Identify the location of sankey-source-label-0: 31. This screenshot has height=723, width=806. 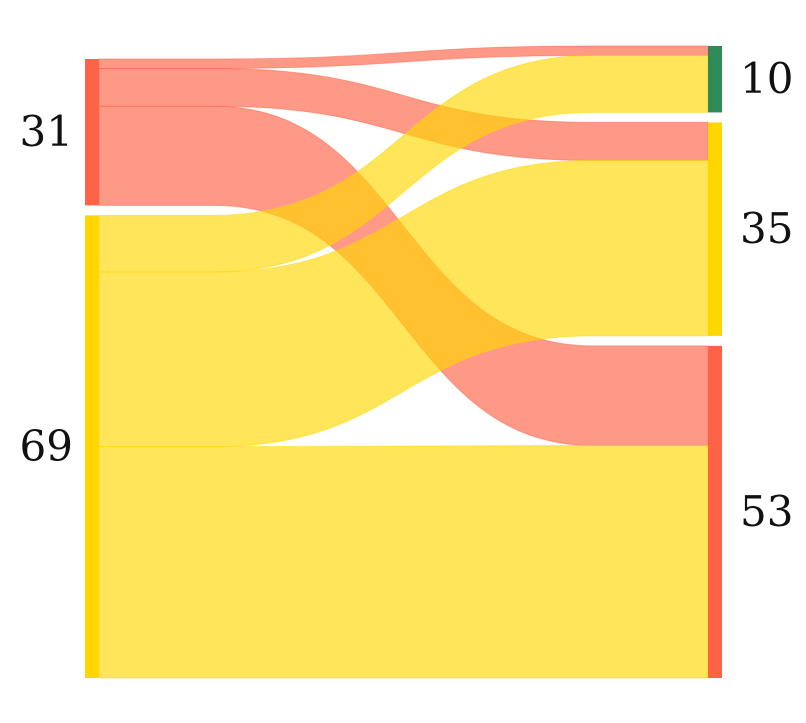
(46, 131).